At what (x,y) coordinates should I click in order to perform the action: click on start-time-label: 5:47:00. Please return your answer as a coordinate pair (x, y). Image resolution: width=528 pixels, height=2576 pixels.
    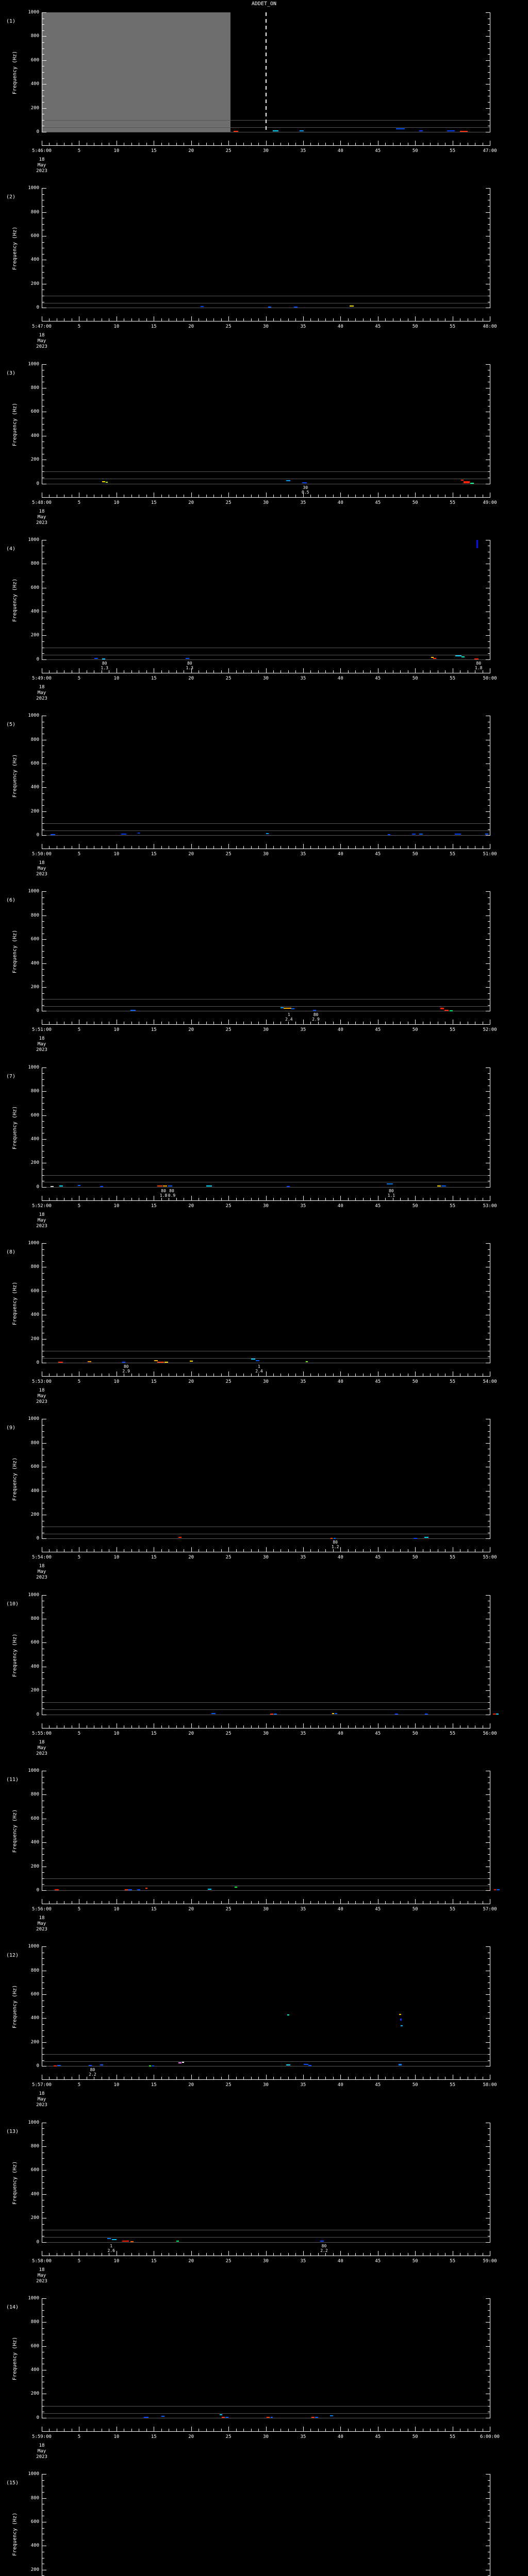
    Looking at the image, I should click on (42, 327).